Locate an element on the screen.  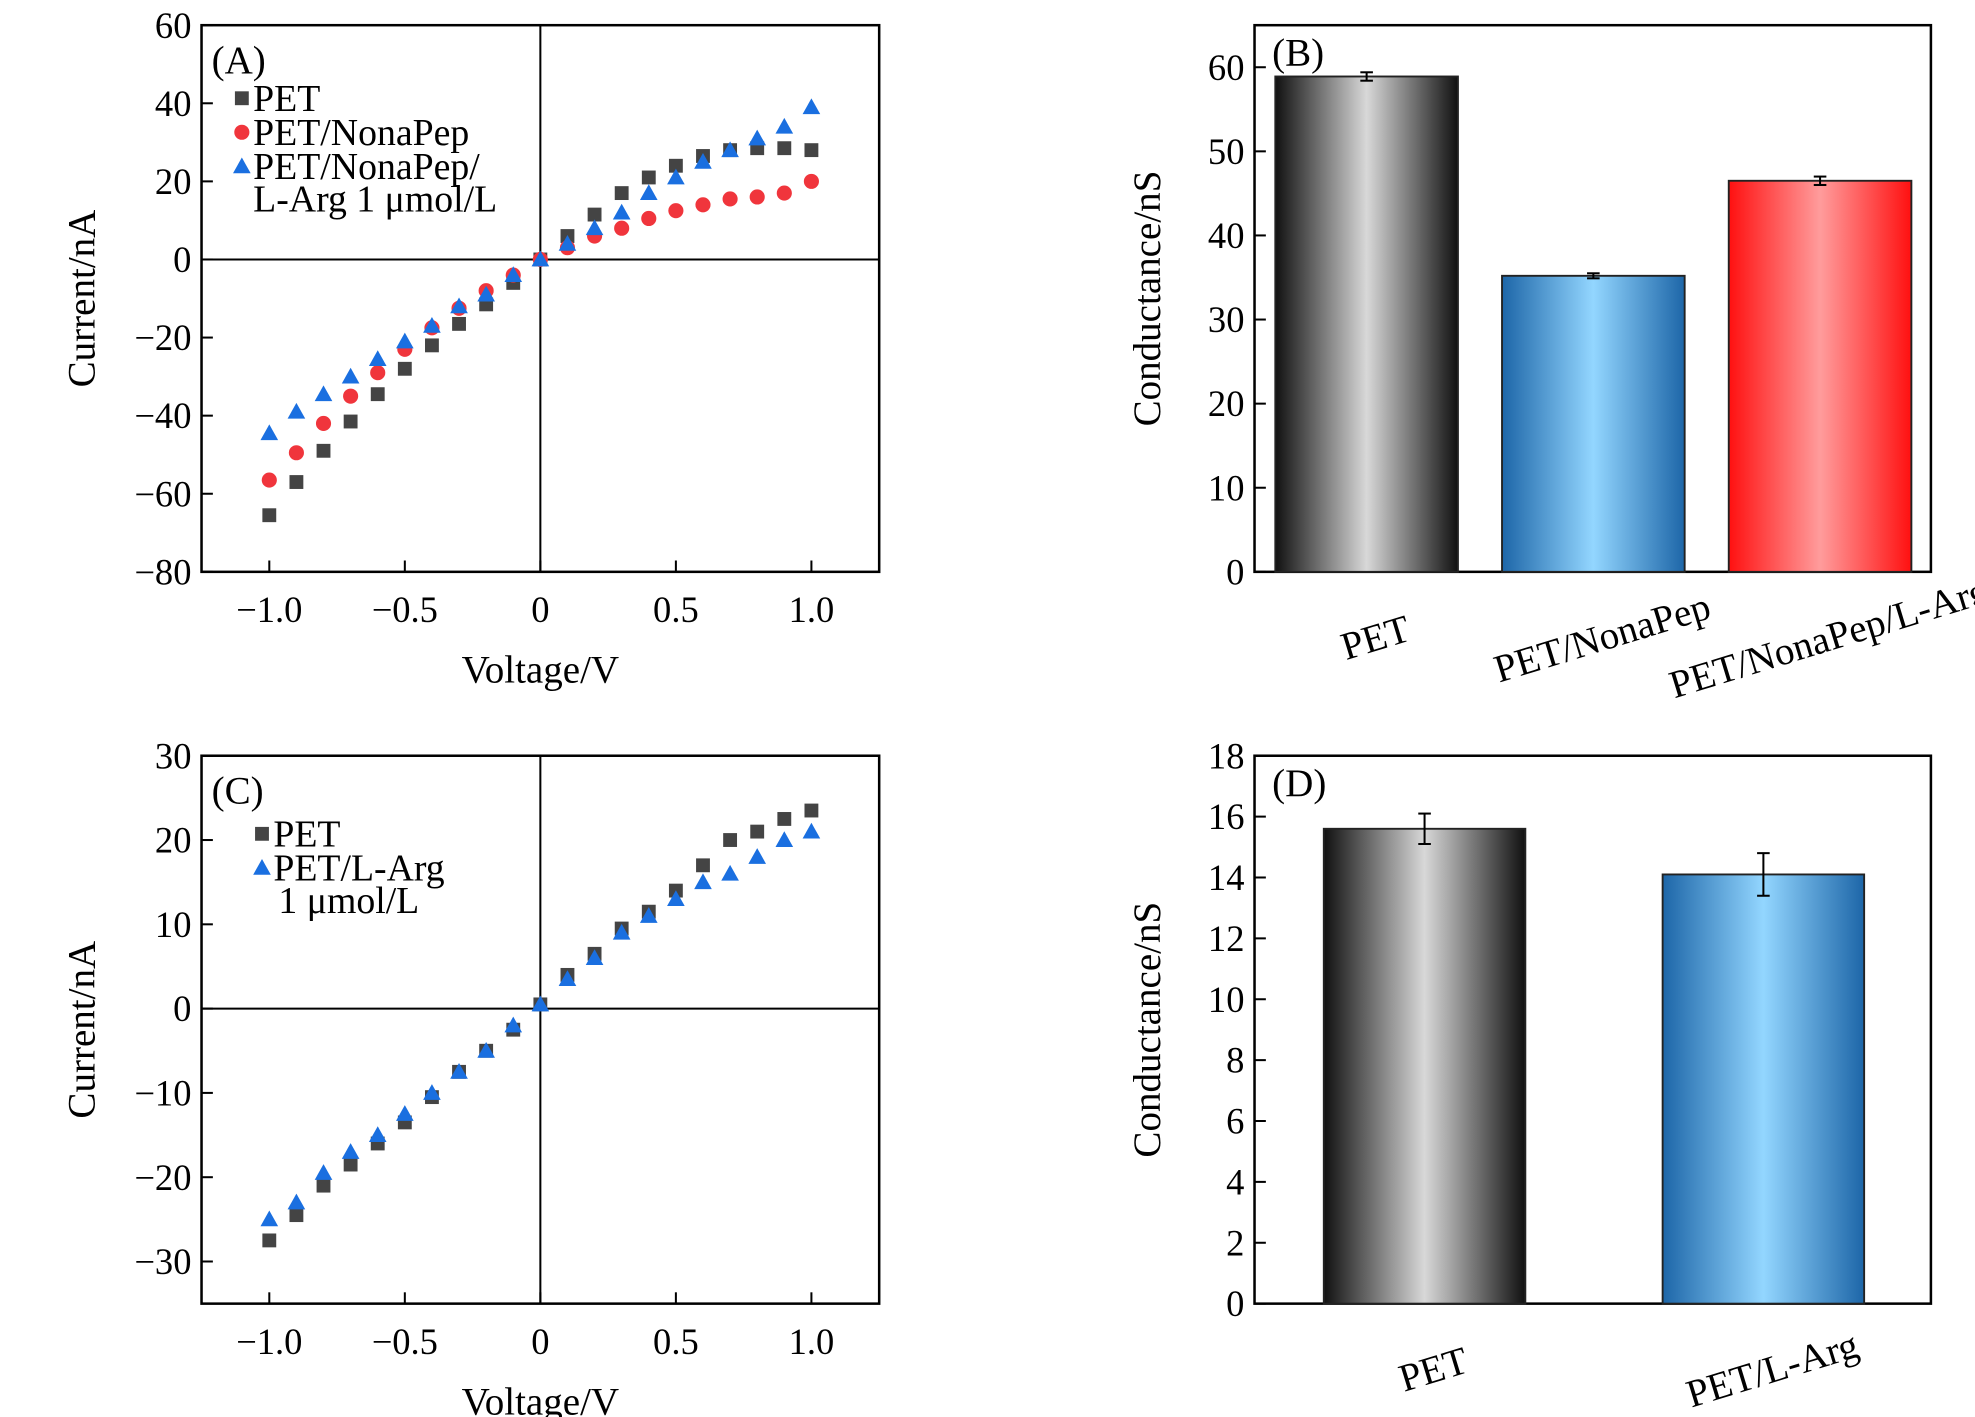
x-axis-label: Voltage/V is located at coordinates (541, 1398).